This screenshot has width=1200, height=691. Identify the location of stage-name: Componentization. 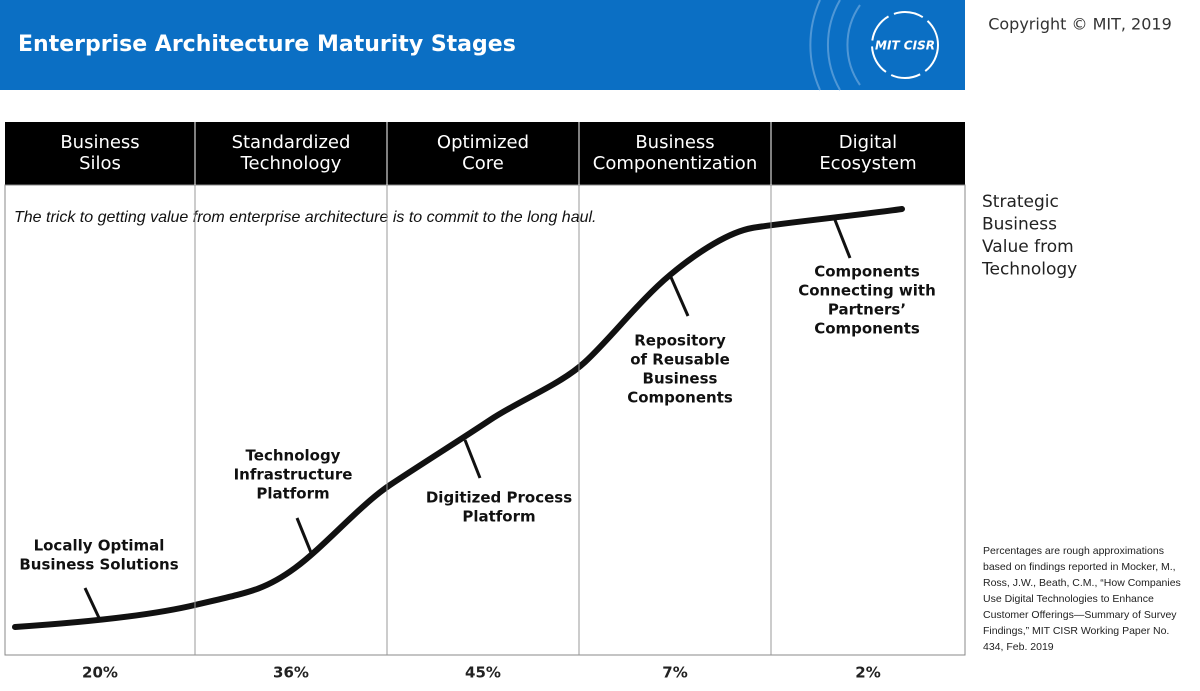
(675, 163).